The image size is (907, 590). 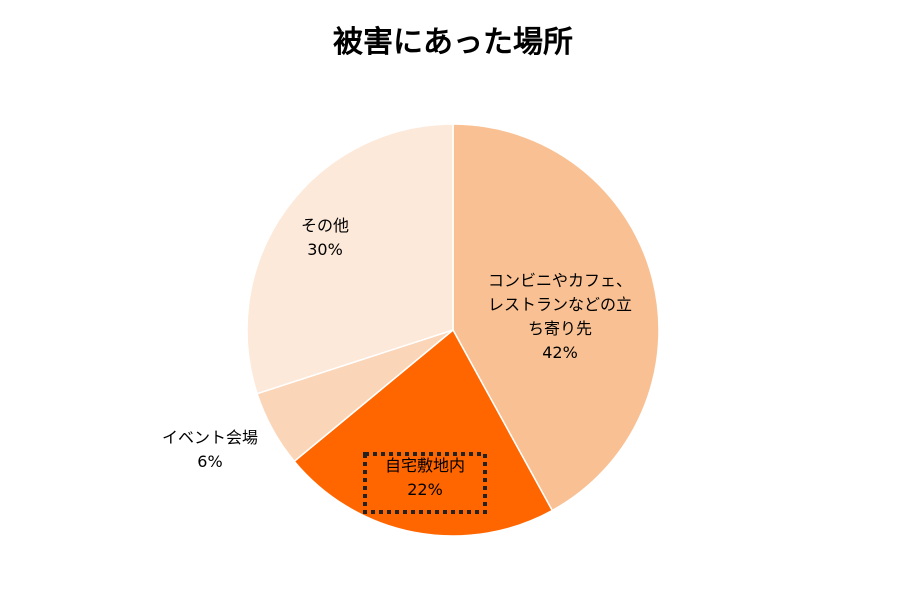 What do you see at coordinates (325, 225) in the screenshot?
I see `slice-category-label-3: その他` at bounding box center [325, 225].